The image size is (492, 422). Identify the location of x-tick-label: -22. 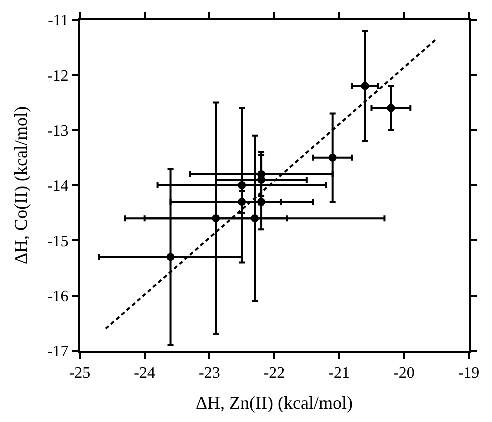
(275, 373).